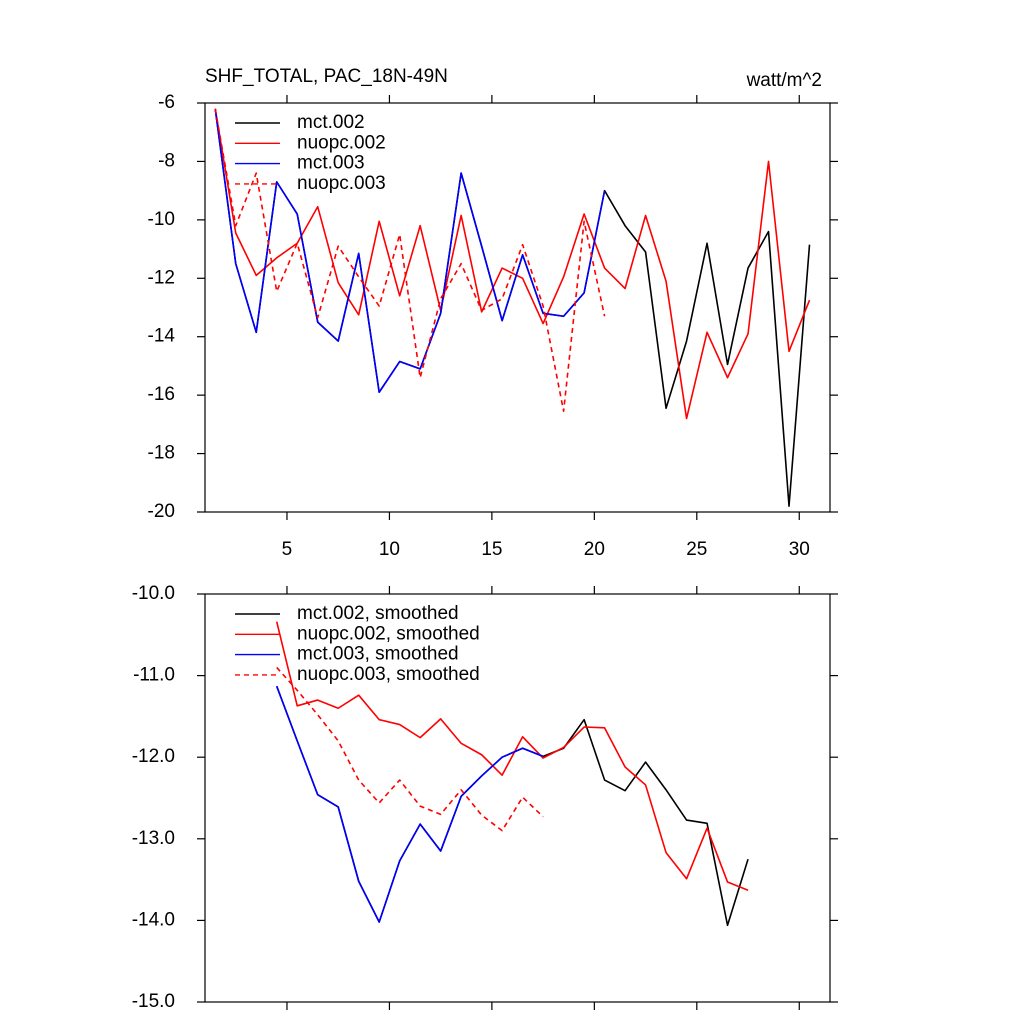  What do you see at coordinates (331, 163) in the screenshot?
I see `legend-label: mct.003` at bounding box center [331, 163].